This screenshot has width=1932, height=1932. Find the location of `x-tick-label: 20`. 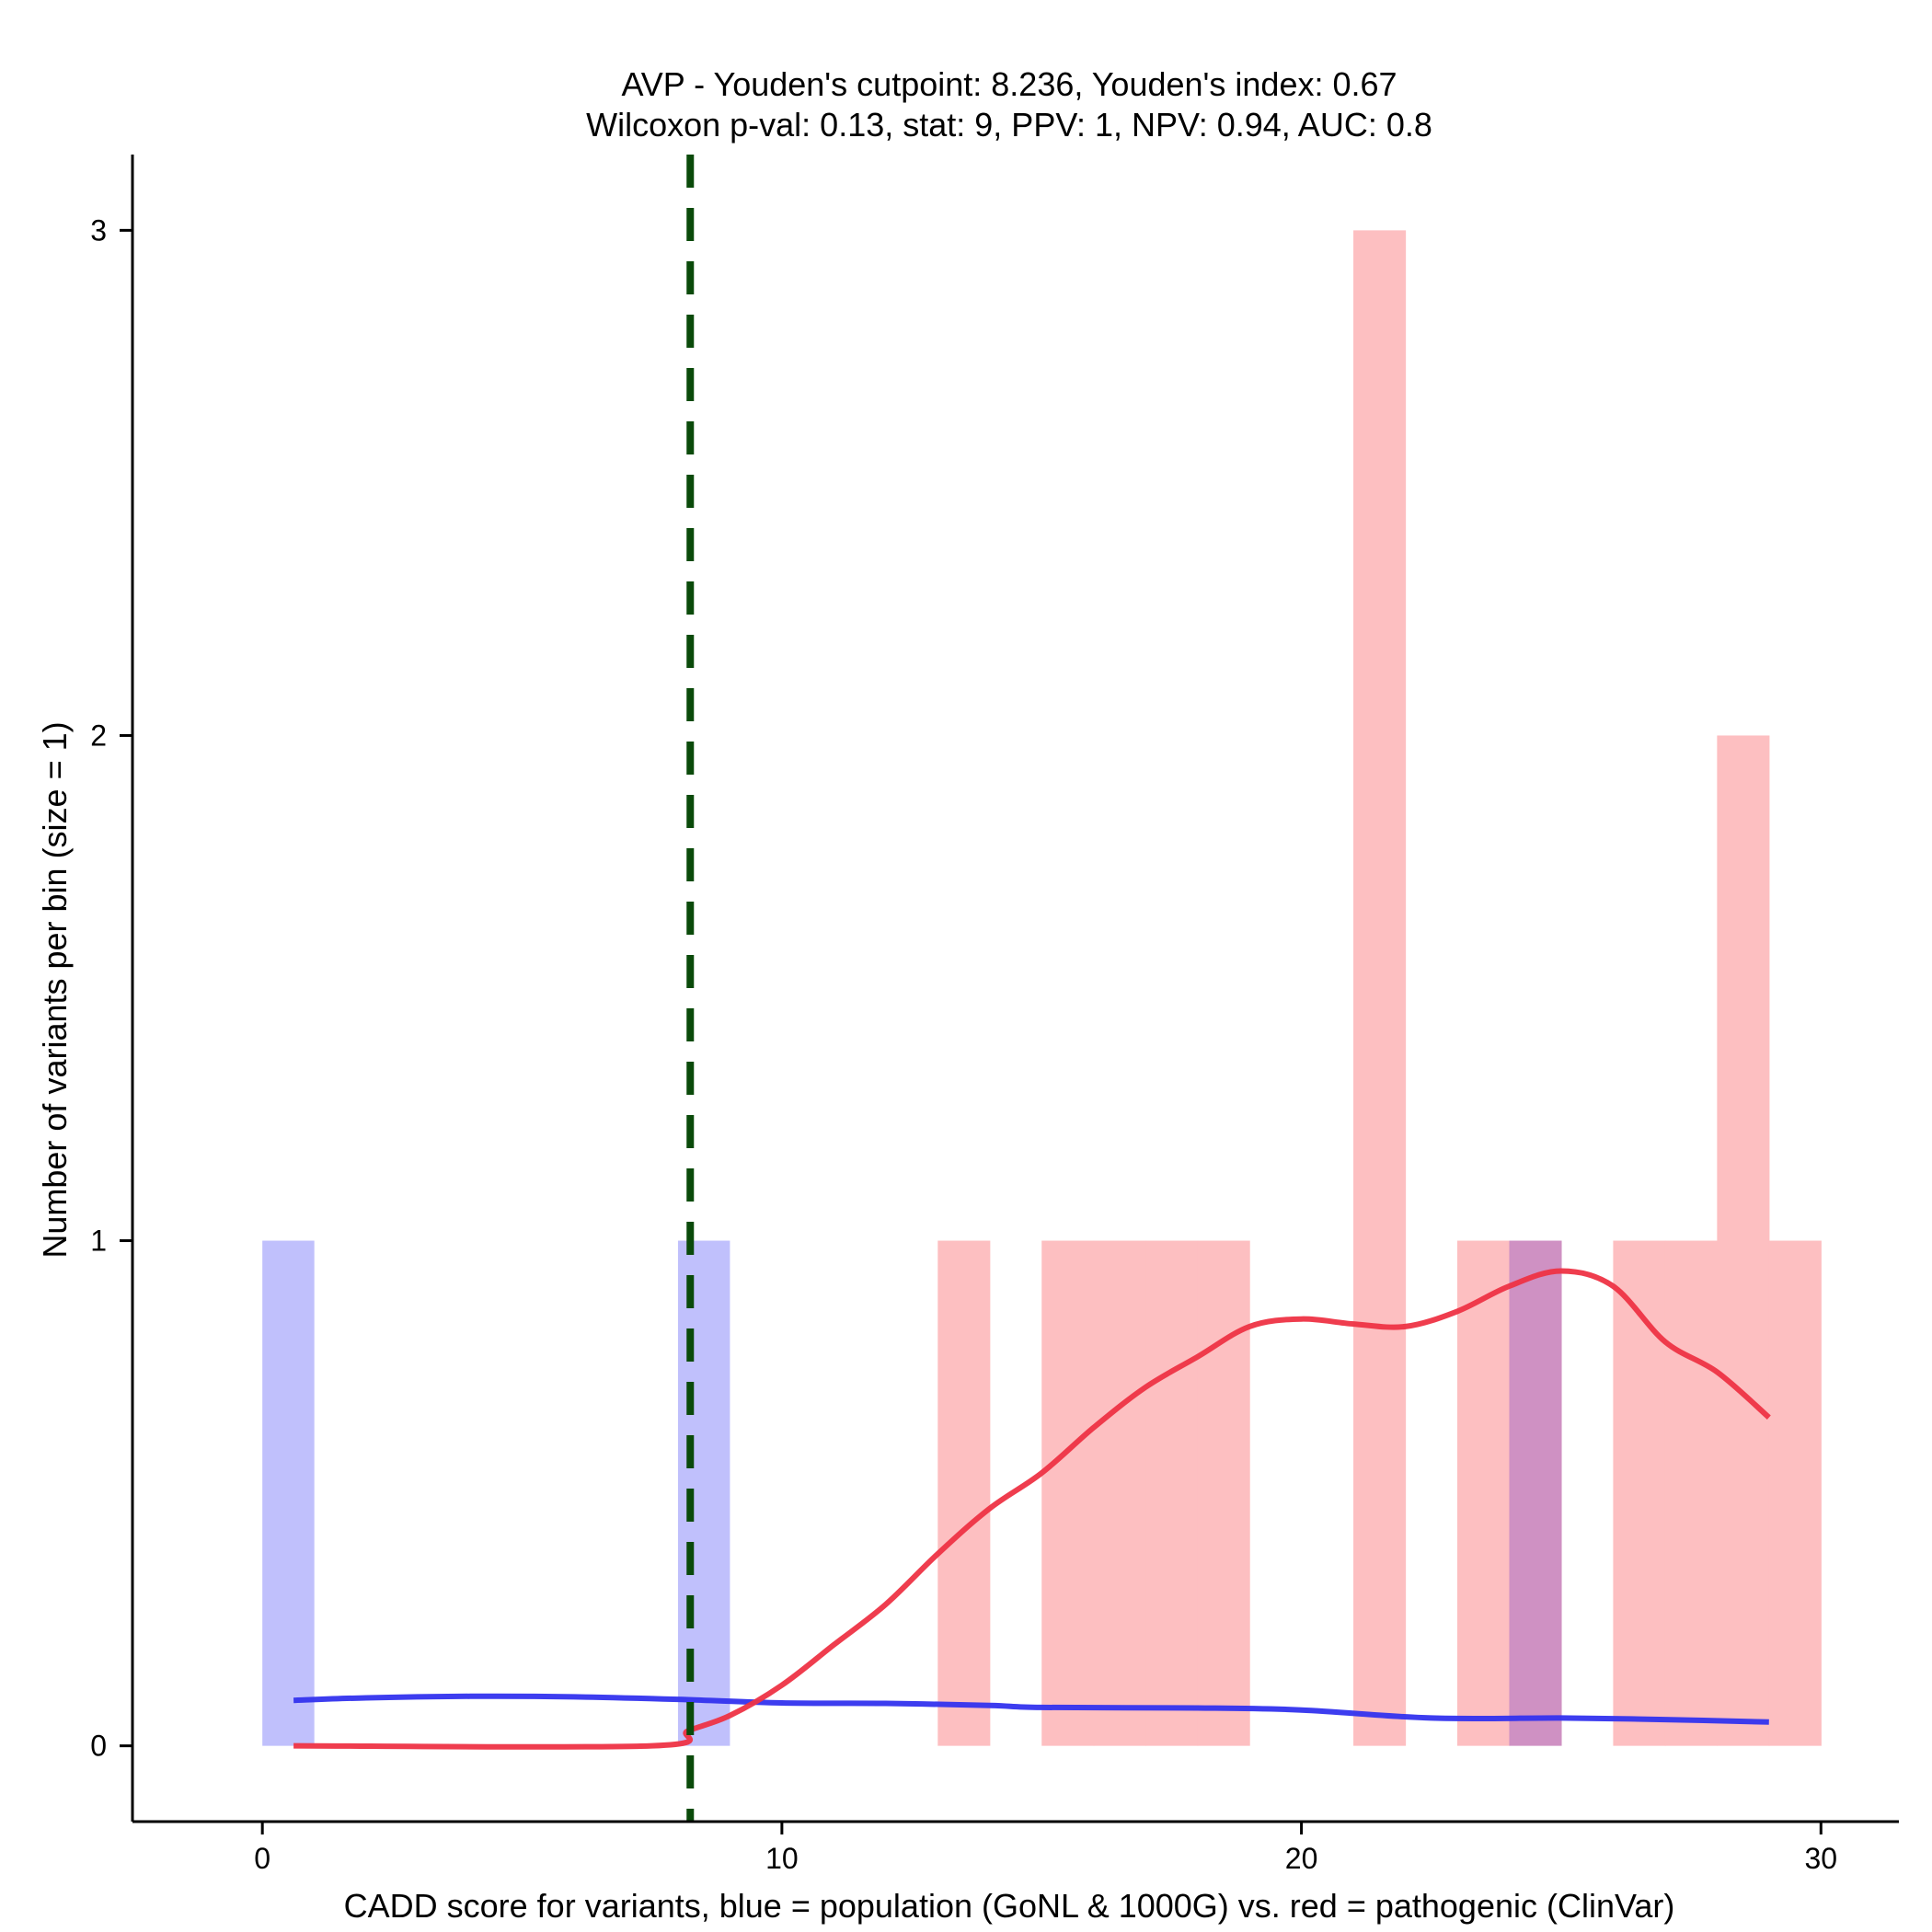

x-tick-label: 20 is located at coordinates (1301, 1858).